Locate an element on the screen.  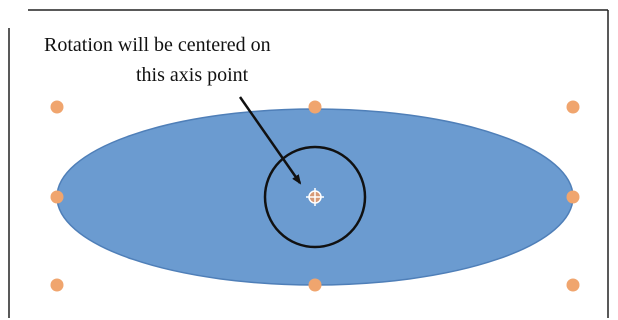
annotation-line-1: Rotation will be centered on is located at coordinates (157, 45).